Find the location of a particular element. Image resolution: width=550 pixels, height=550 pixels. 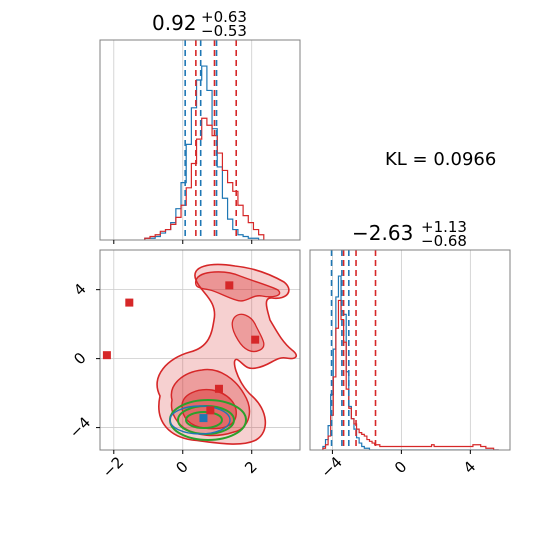

bl-ytick-label-2: 4 is located at coordinates (79, 289).